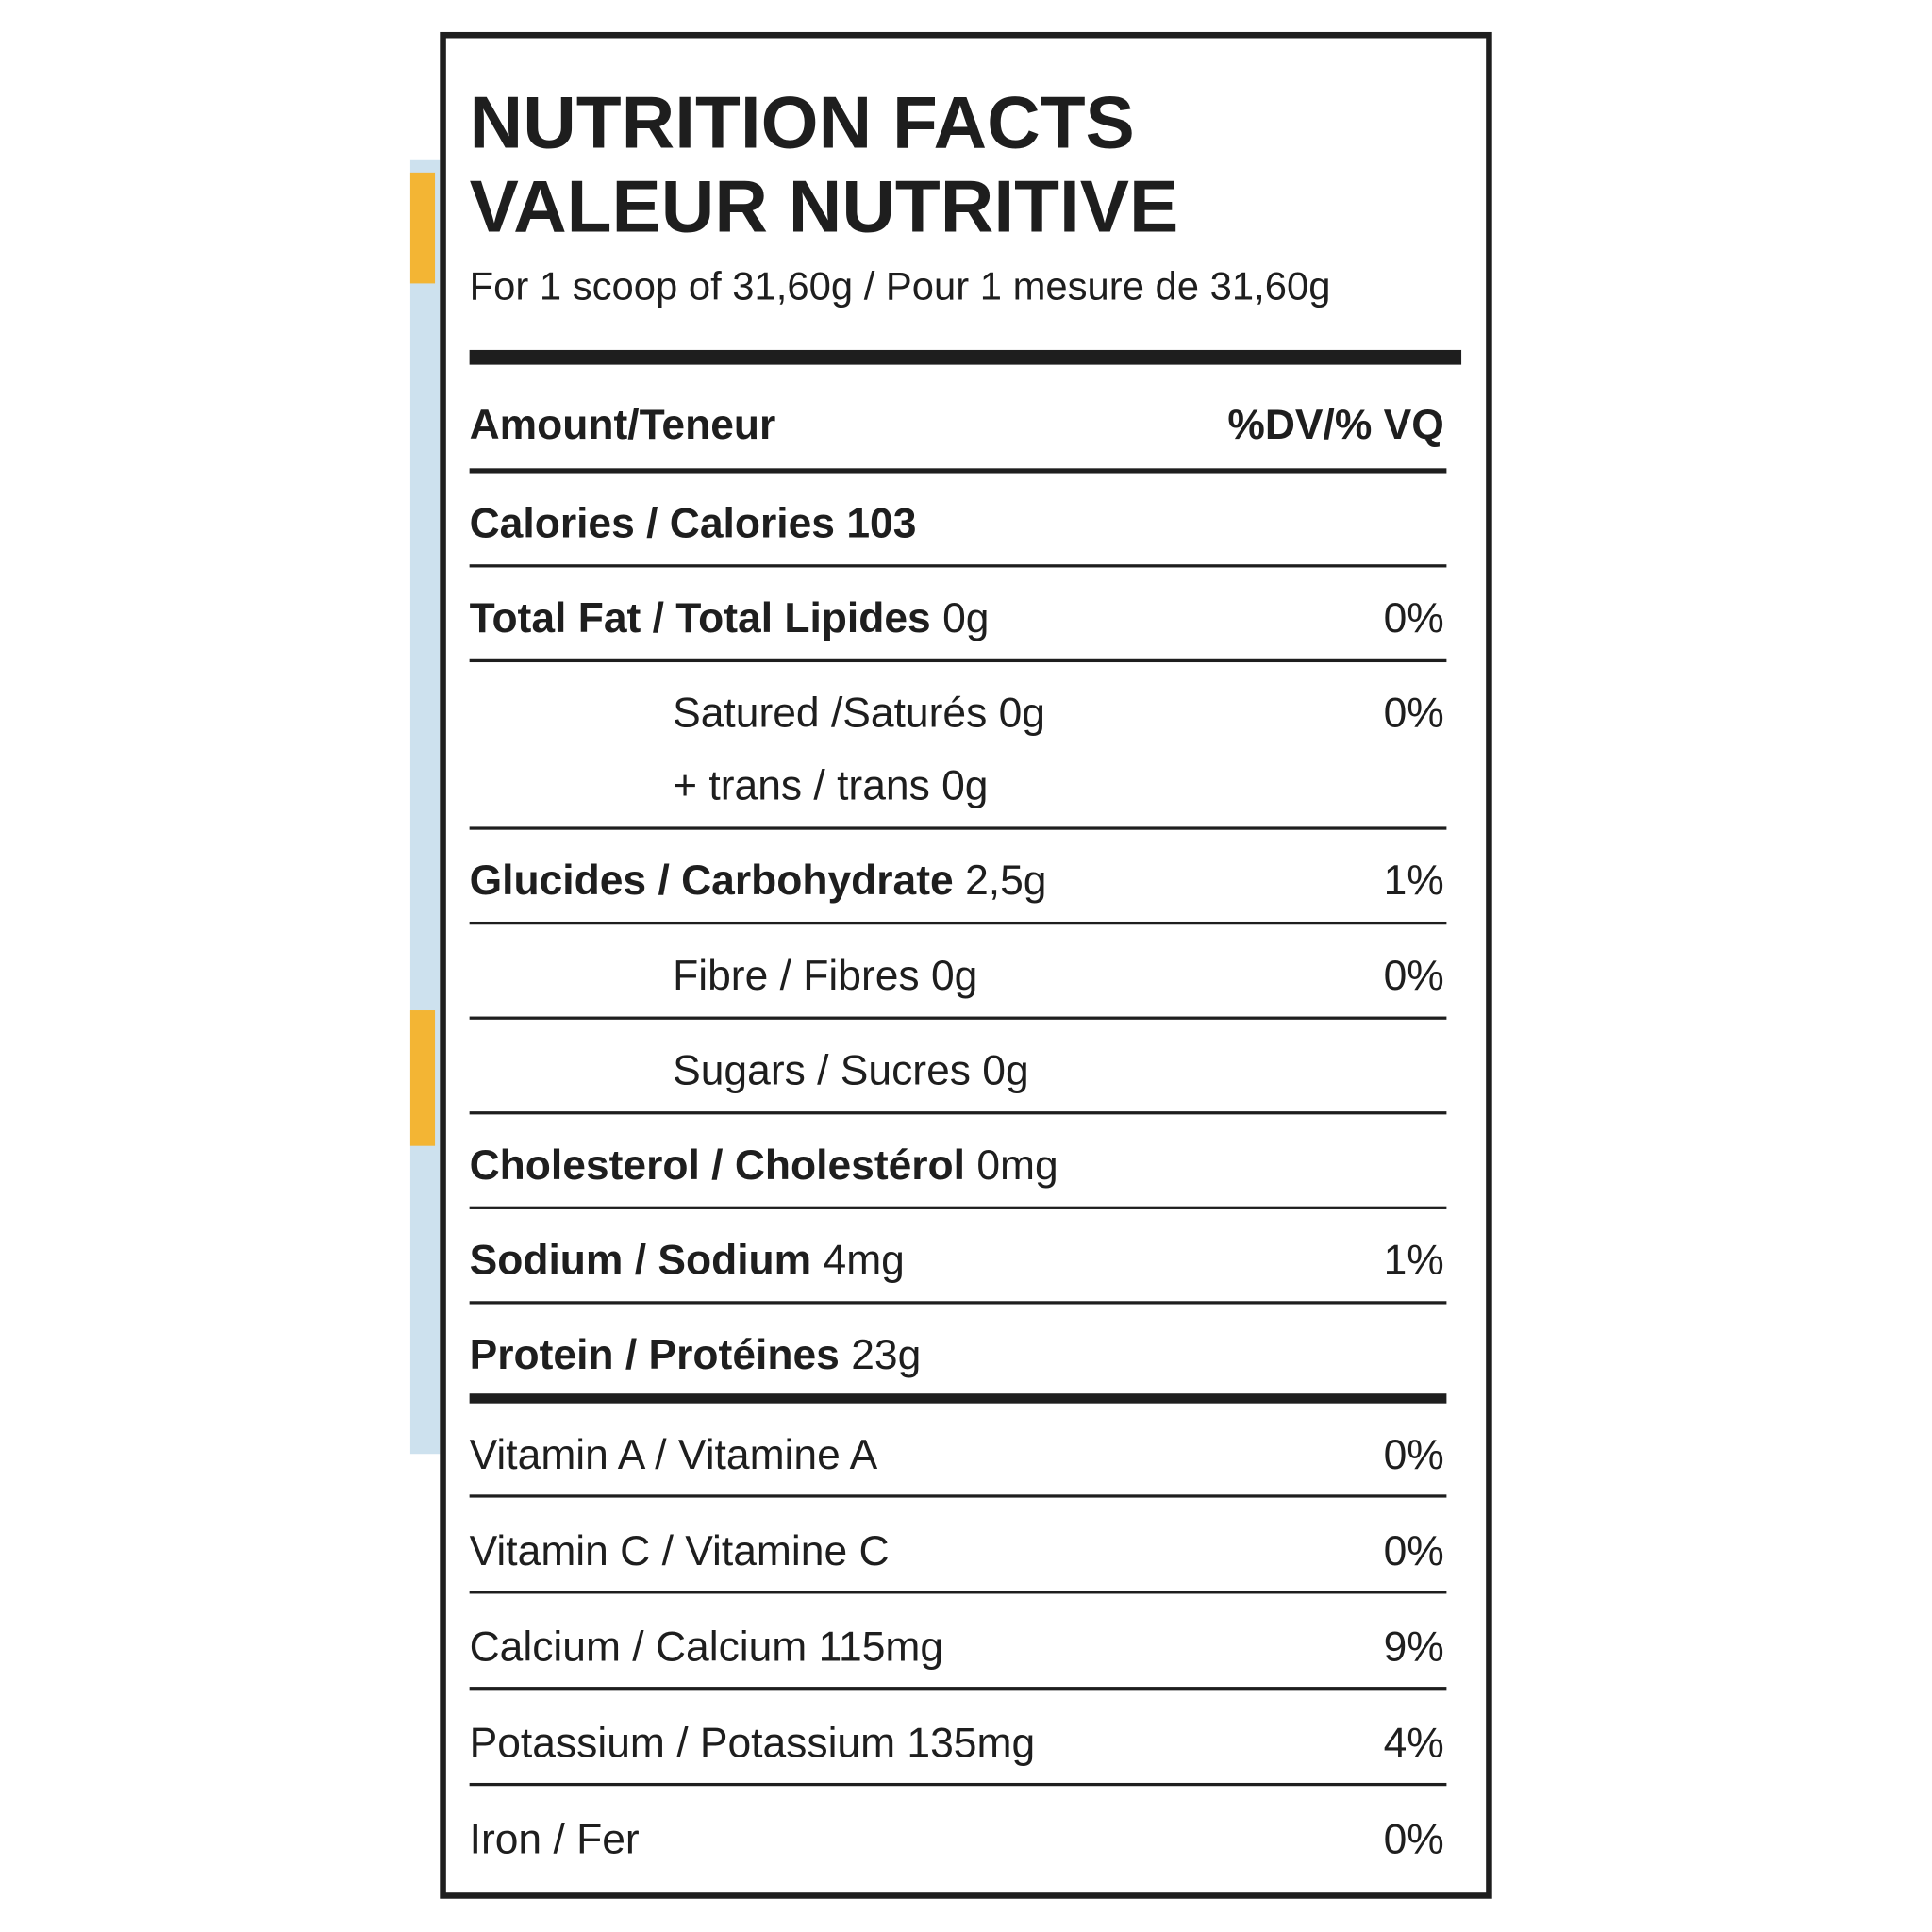  I want to click on nutrient-name: Fibre / Fibres, so click(796, 976).